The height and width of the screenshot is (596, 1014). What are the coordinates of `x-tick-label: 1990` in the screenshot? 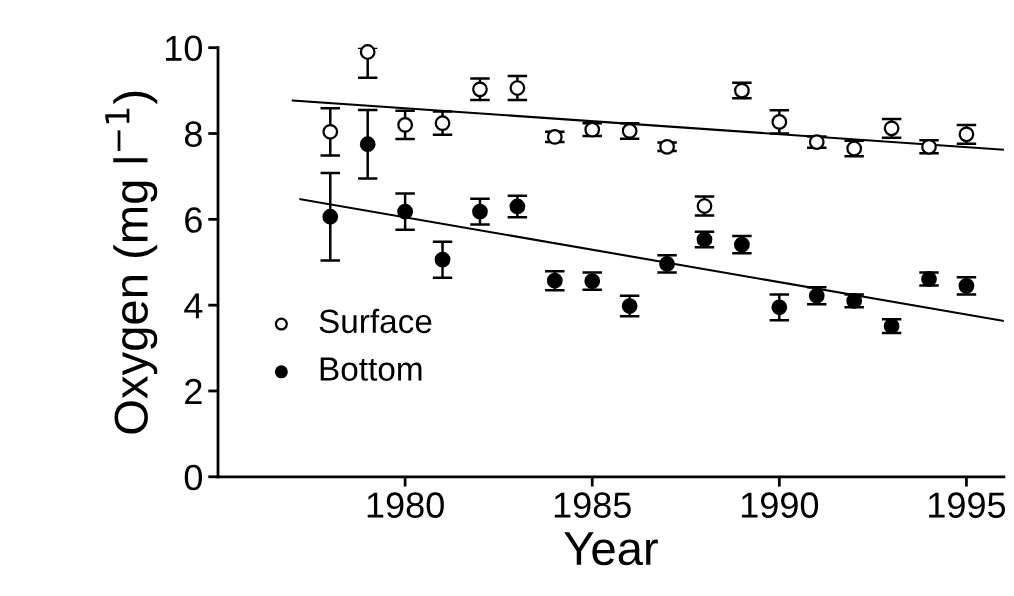 It's located at (780, 505).